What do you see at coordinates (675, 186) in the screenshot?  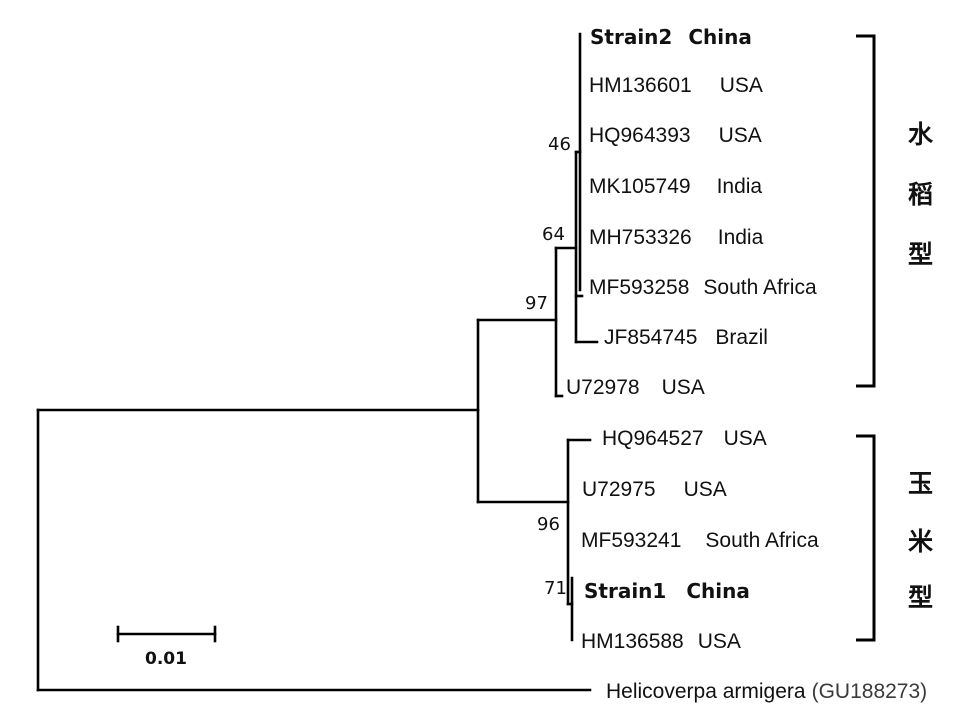 I see `leaf-mk105749: MK105749 India` at bounding box center [675, 186].